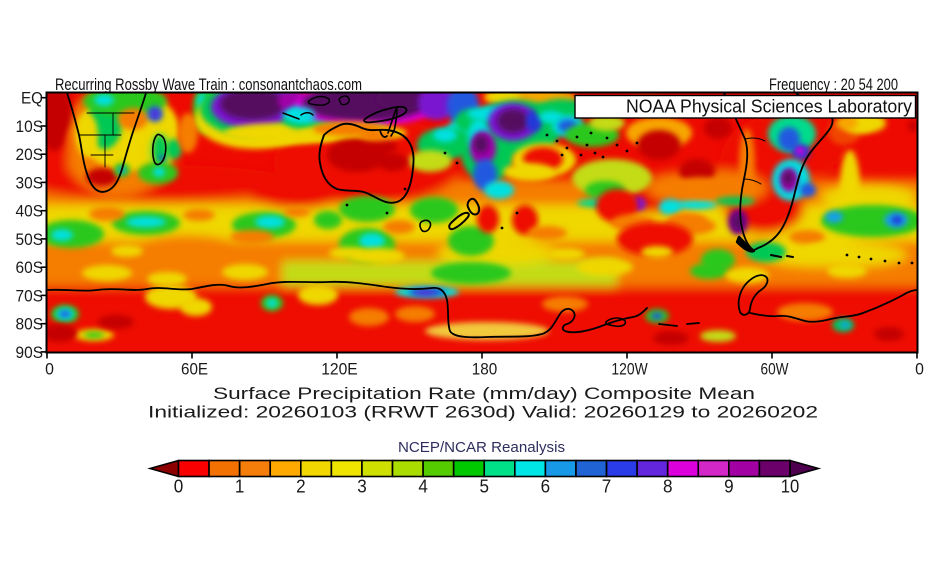  I want to click on svg-text: 30S, so click(30, 182).